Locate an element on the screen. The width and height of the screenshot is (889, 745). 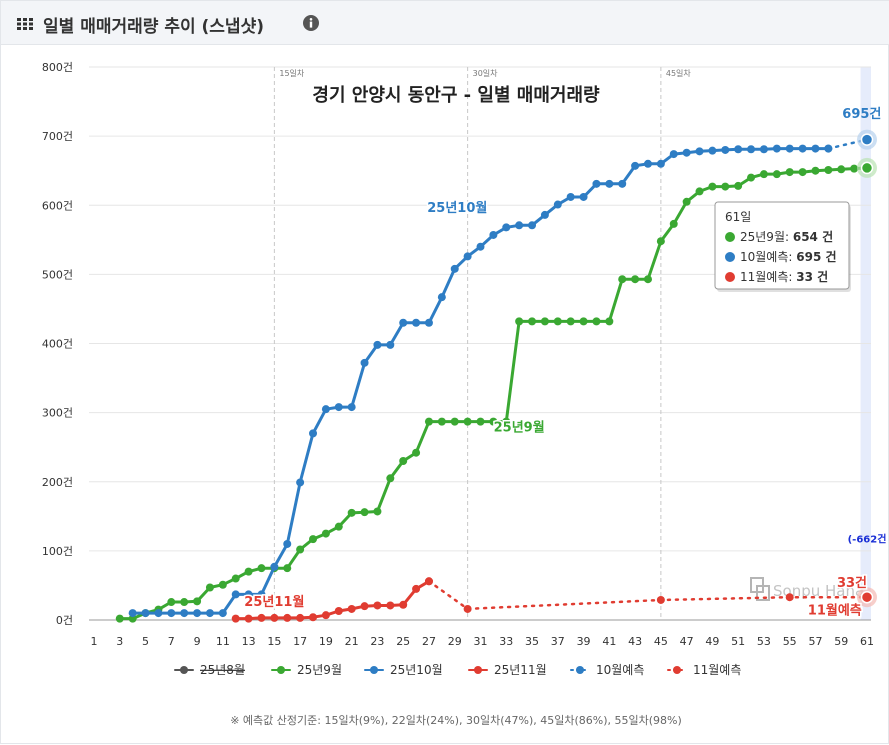
info-icon is located at coordinates (311, 23).